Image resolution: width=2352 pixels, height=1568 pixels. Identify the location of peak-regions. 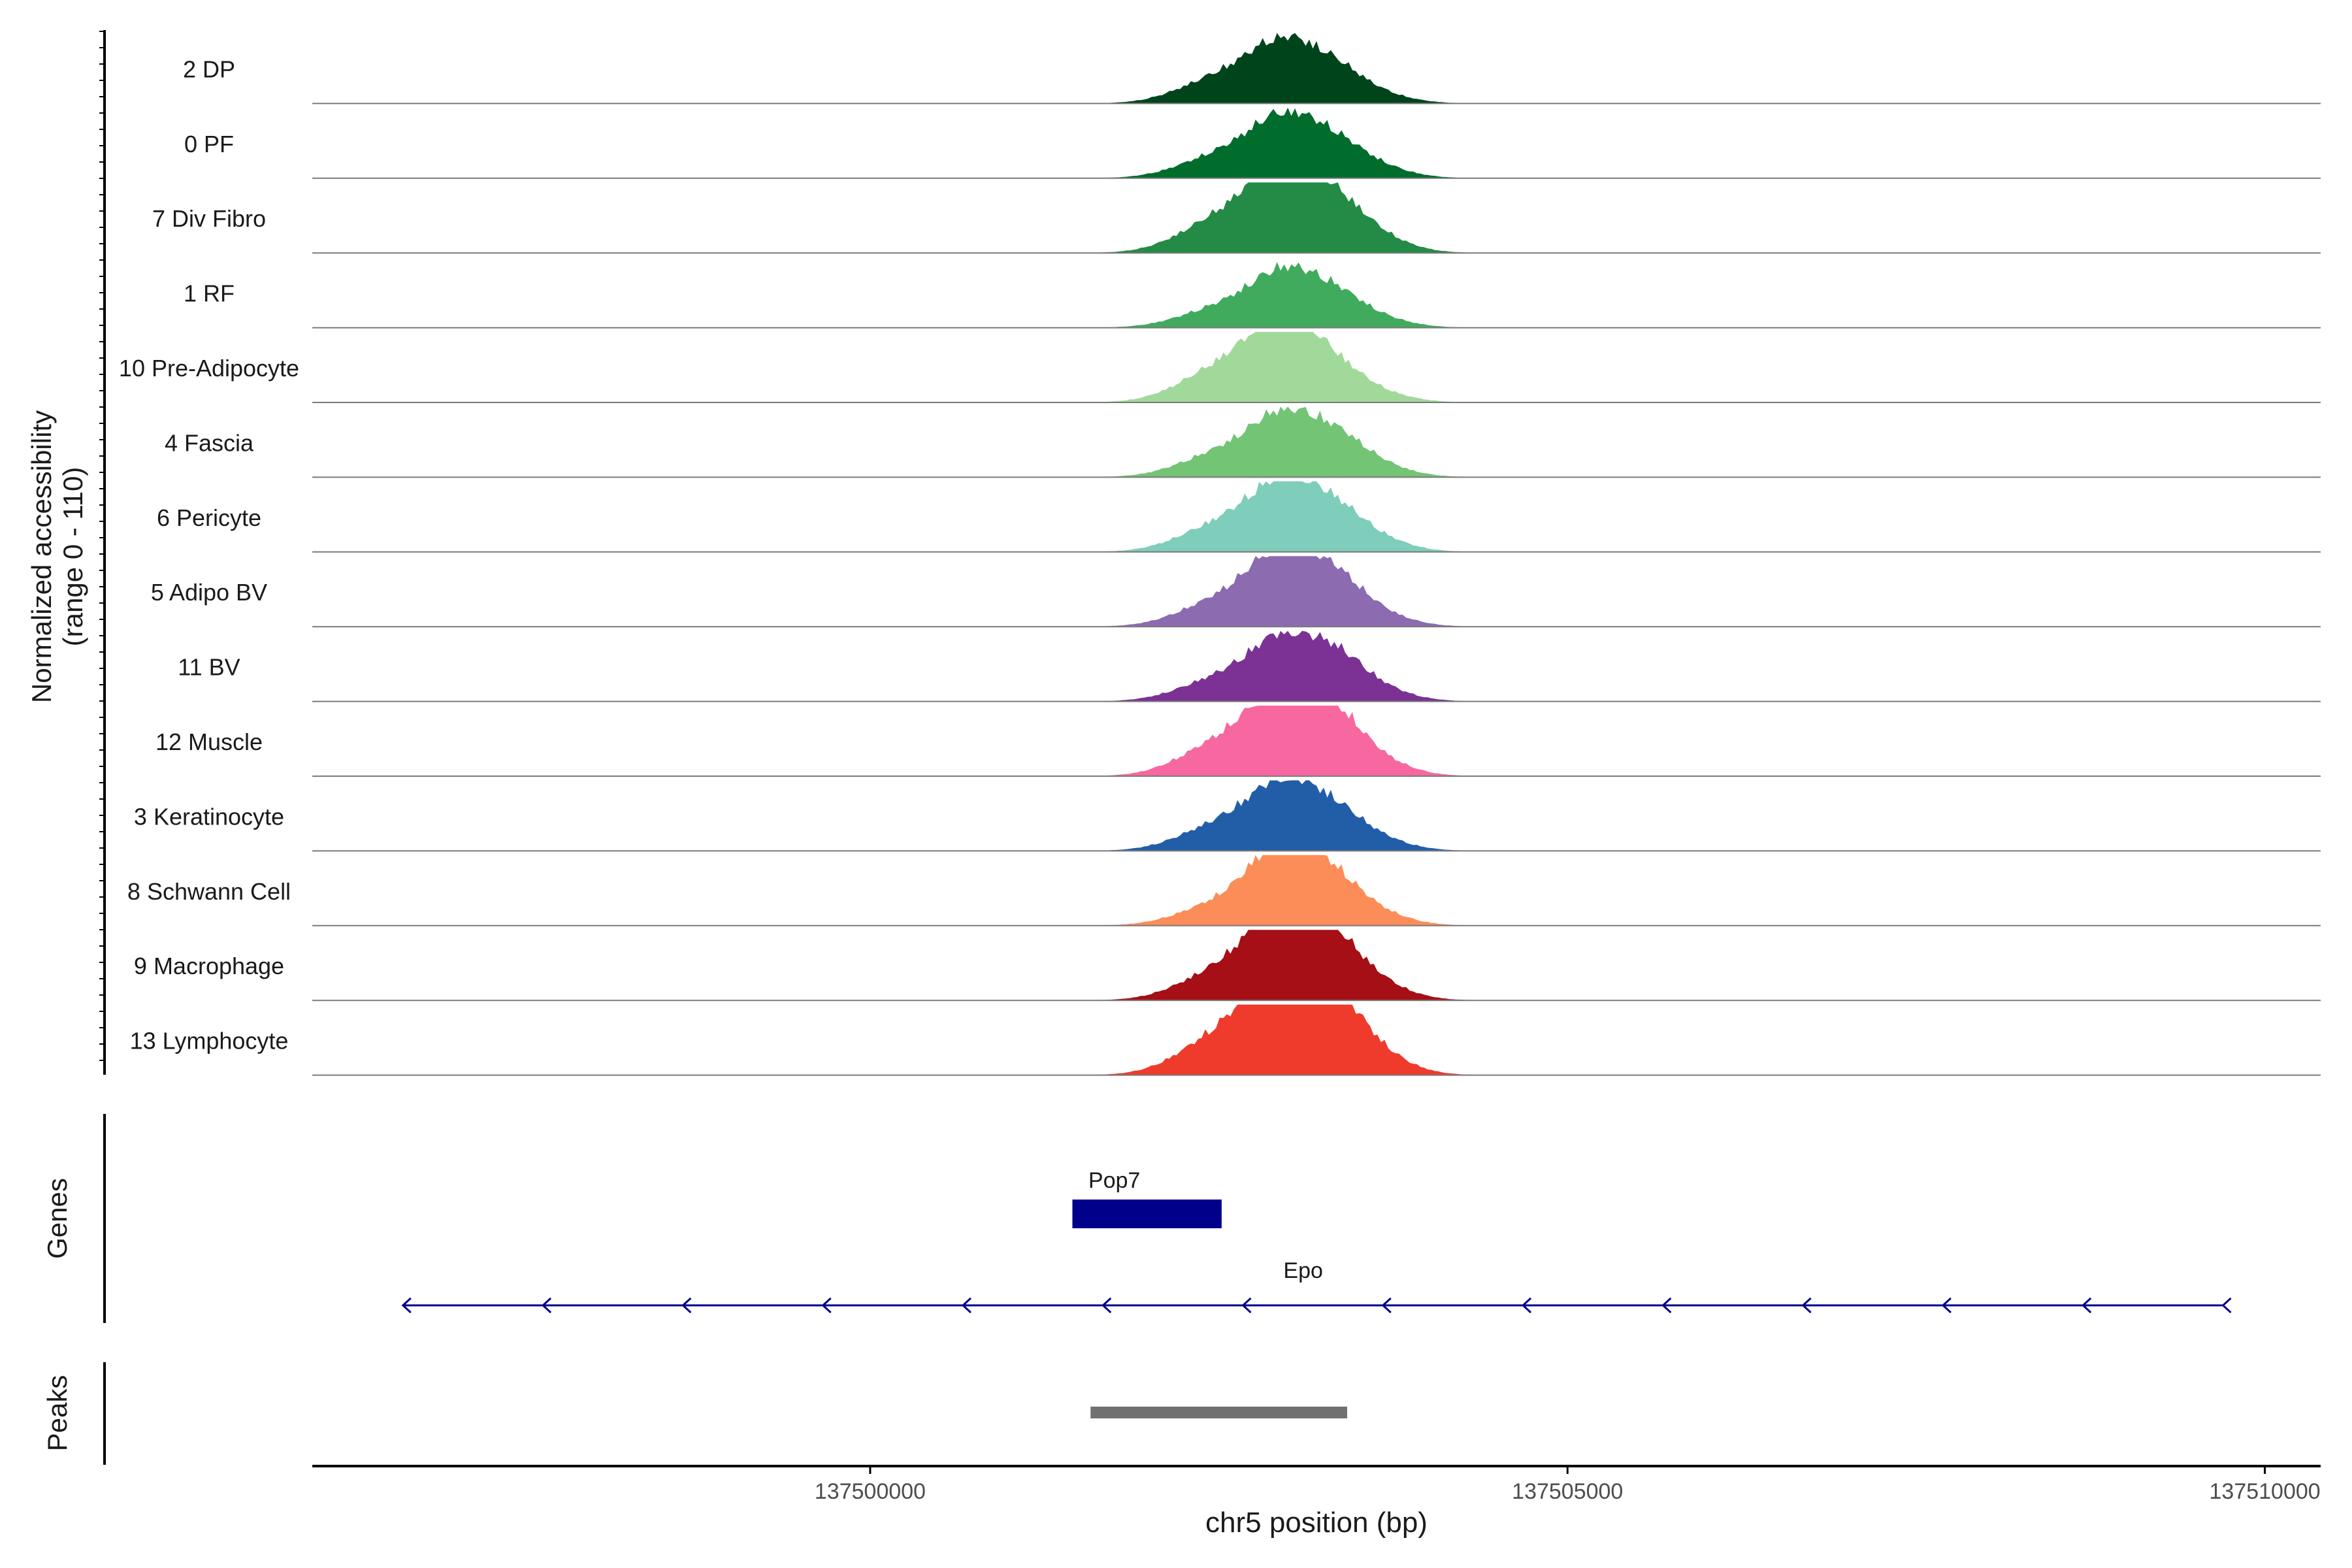
(1218, 1412).